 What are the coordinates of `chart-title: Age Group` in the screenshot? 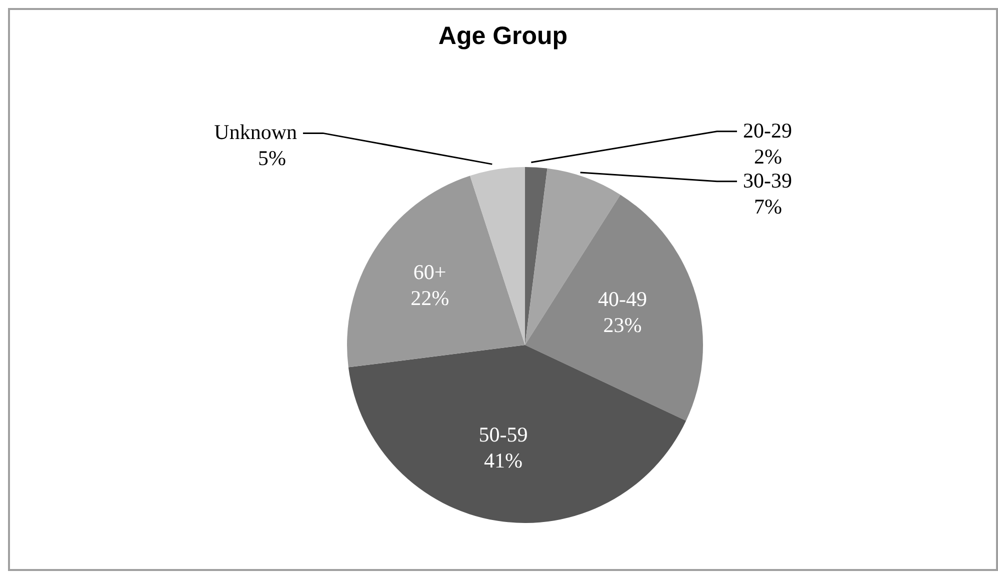 It's located at (503, 36).